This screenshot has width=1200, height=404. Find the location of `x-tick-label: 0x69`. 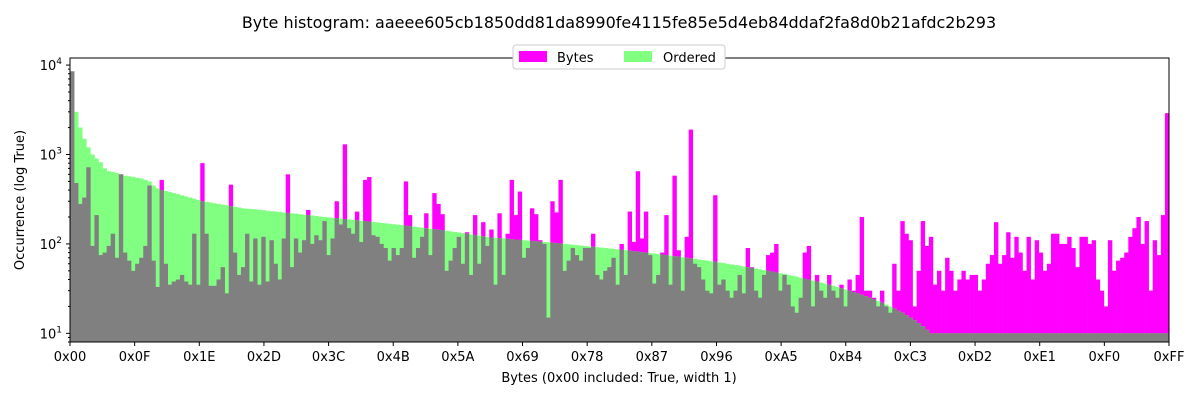

x-tick-label: 0x69 is located at coordinates (522, 357).